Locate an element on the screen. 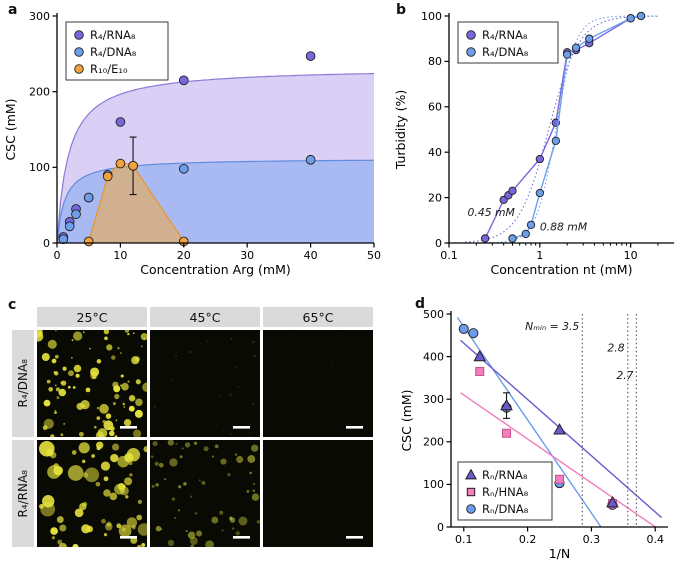 The width and height of the screenshot is (685, 575). annotation: 2.8 is located at coordinates (615, 347).